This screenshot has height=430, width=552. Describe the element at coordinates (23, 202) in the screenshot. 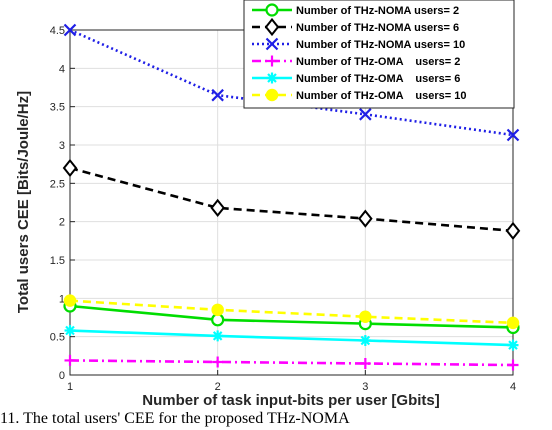

I see `y-axis-label: Total users CEE [Bits/Joule/Hz]` at that location.